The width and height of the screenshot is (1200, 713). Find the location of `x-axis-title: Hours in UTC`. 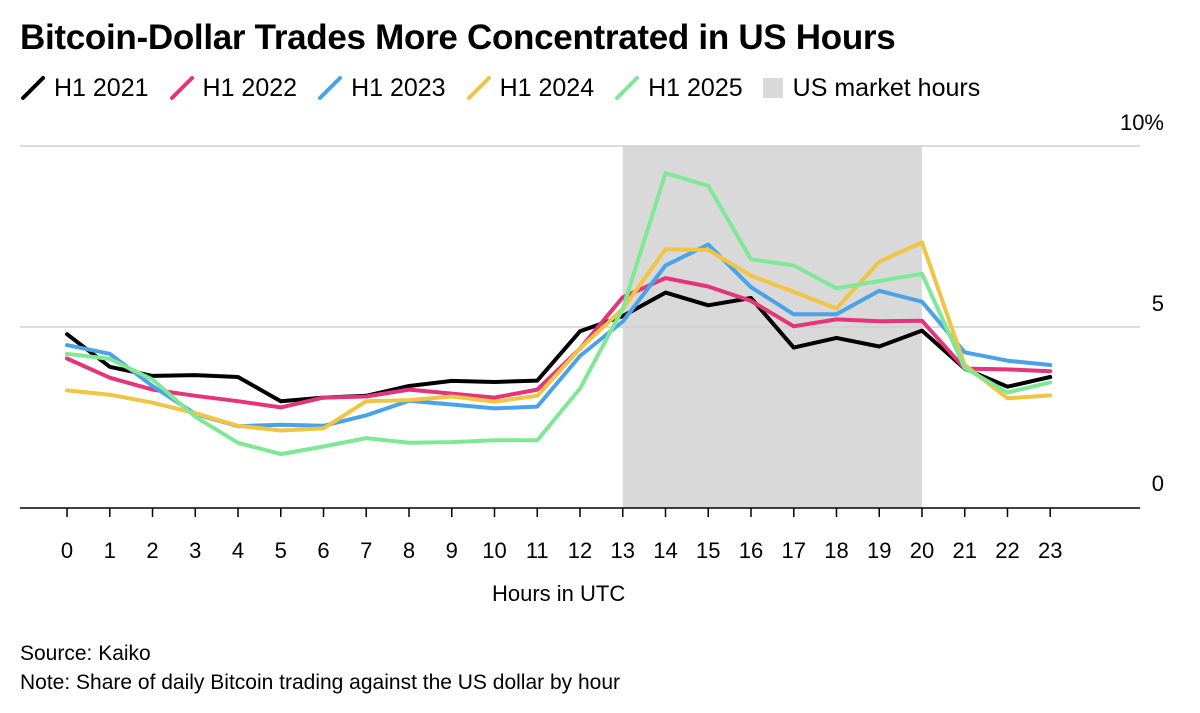

x-axis-title: Hours in UTC is located at coordinates (558, 593).